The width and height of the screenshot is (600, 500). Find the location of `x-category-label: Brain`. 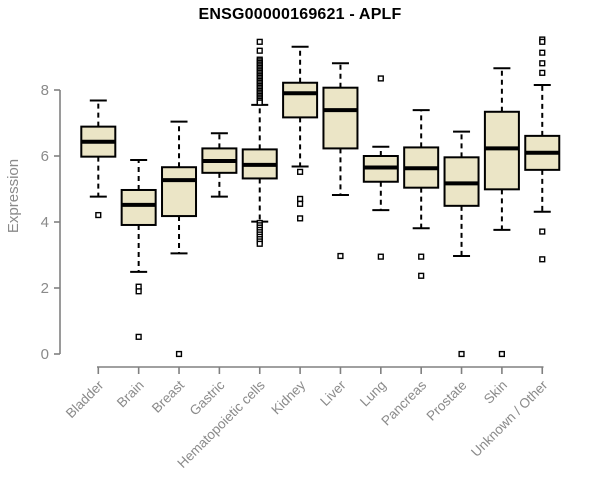

x-category-label: Brain is located at coordinates (130, 394).